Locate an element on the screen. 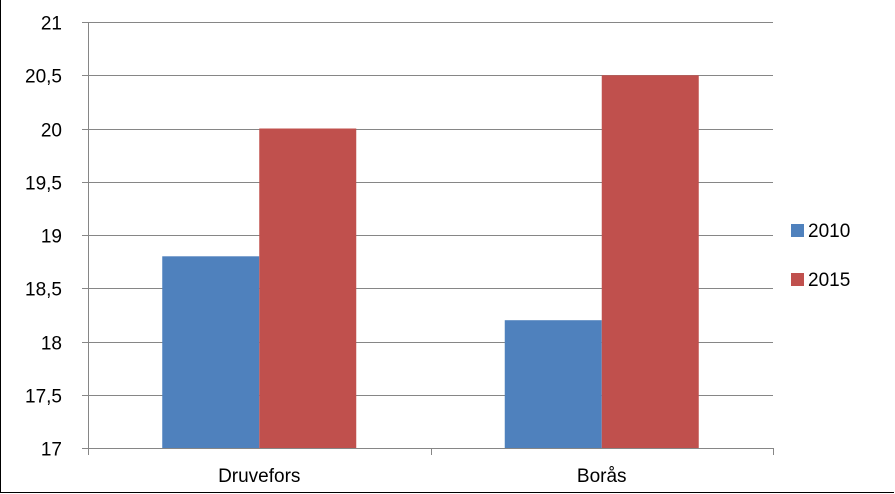 The height and width of the screenshot is (494, 895). y-tick-label: 18,5 is located at coordinates (43, 290).